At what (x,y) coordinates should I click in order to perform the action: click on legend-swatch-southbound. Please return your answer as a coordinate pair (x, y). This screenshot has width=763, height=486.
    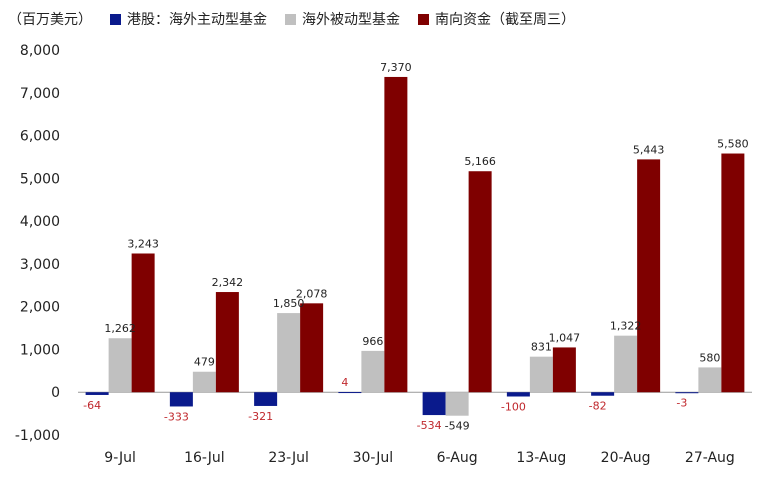
    Looking at the image, I should click on (423, 19).